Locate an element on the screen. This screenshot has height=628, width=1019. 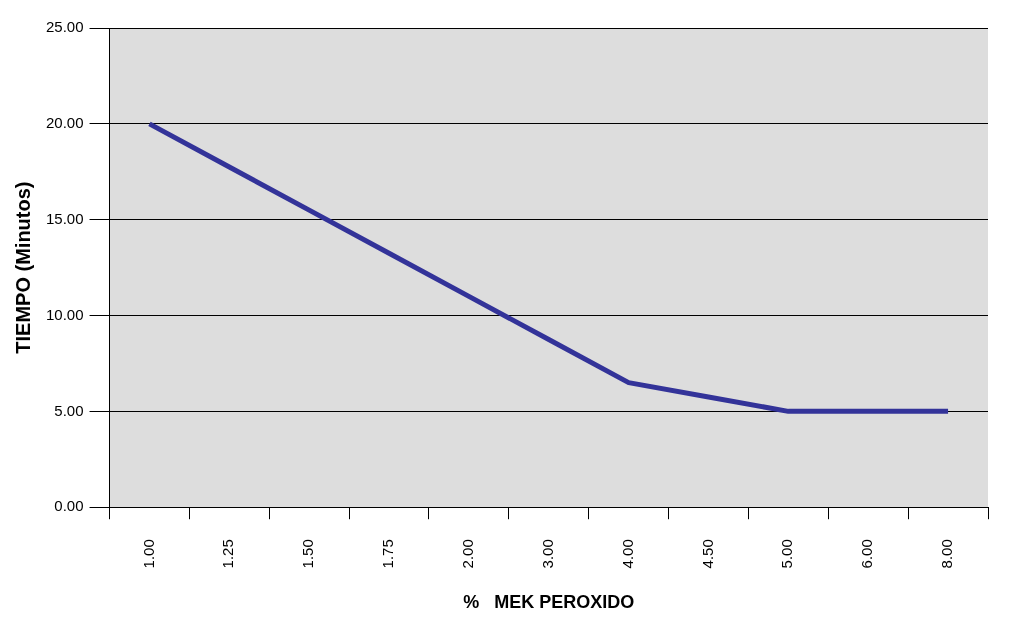
y-tick-label: 25.00 is located at coordinates (64, 27).